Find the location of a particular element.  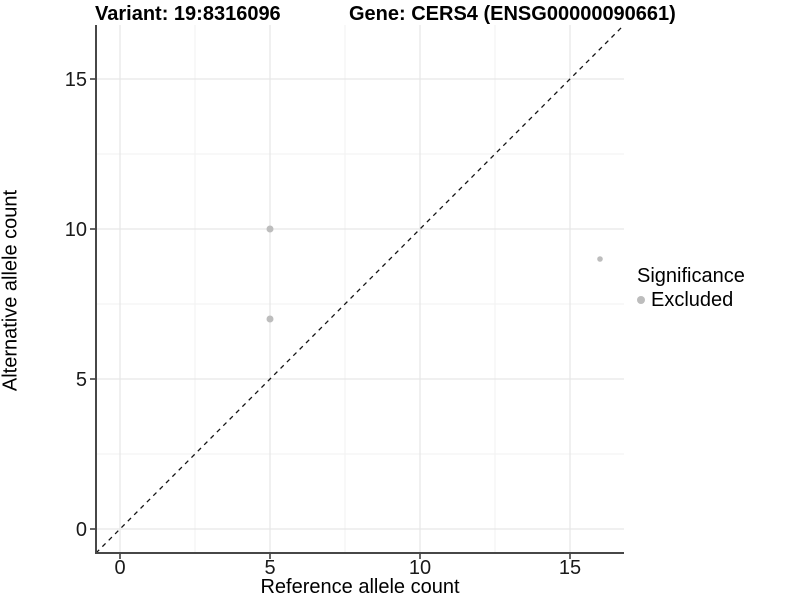

x-tick-label: 10 is located at coordinates (420, 568).